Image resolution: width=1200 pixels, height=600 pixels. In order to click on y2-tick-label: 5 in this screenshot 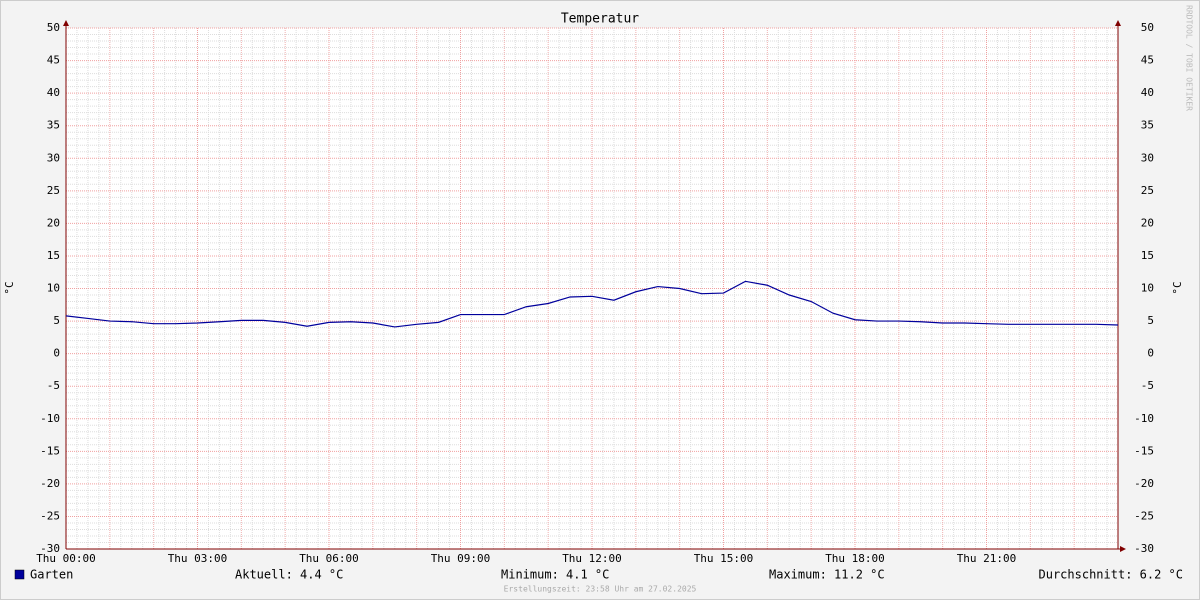, I will do `click(1150, 320)`.